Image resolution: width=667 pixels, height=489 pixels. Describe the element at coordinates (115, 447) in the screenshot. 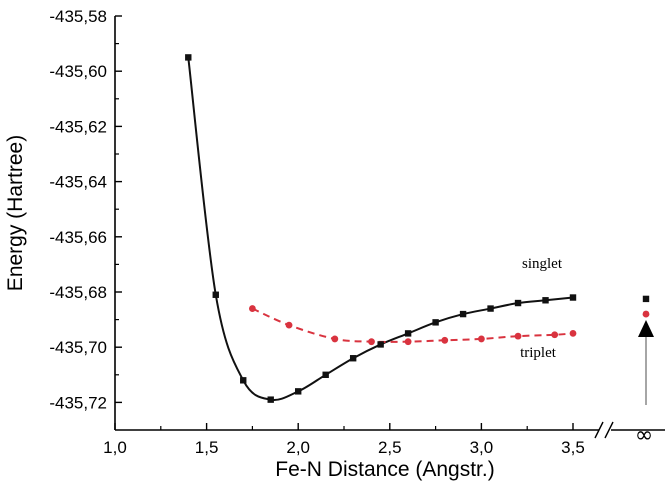

I see `x-tick-label: 1,0` at that location.